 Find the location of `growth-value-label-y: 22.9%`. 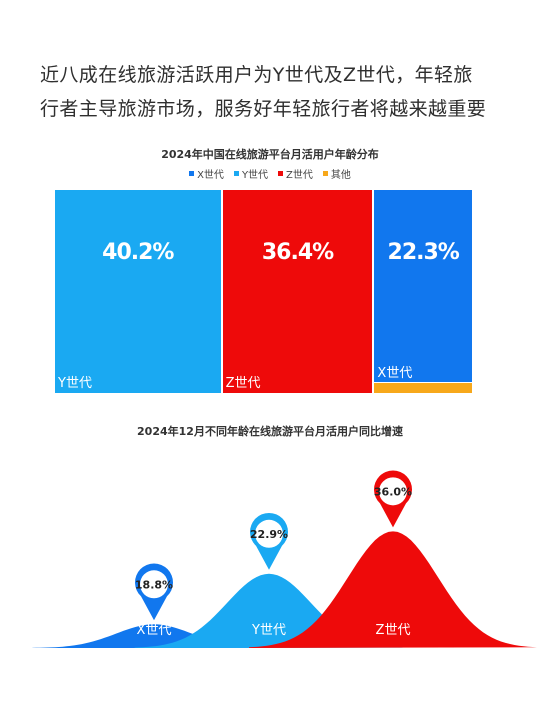

growth-value-label-y: 22.9% is located at coordinates (269, 534).